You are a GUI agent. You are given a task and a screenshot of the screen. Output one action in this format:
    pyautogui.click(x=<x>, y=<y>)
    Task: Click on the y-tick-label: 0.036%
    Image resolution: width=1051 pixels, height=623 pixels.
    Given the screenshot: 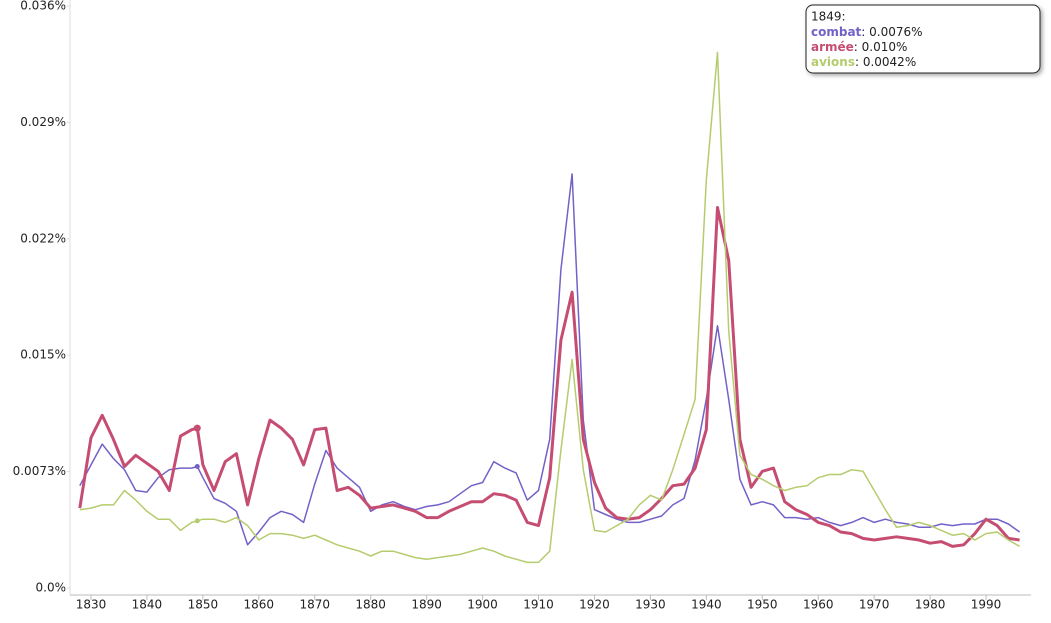 What is the action you would take?
    pyautogui.click(x=43, y=6)
    